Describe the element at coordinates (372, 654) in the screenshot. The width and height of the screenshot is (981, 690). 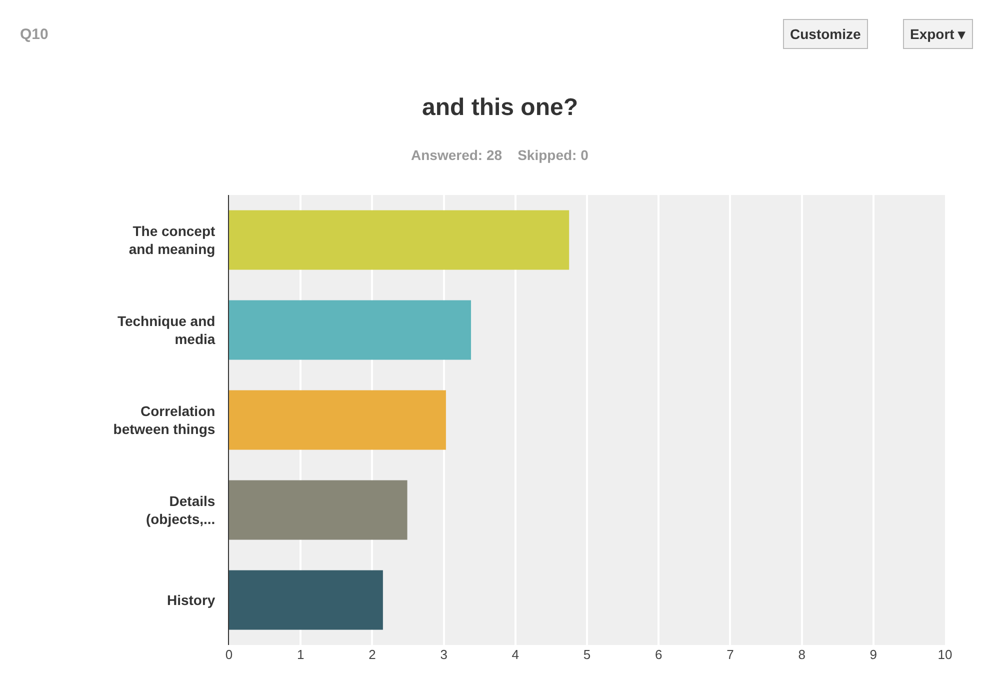
I see `x-tick-label: 2` at that location.